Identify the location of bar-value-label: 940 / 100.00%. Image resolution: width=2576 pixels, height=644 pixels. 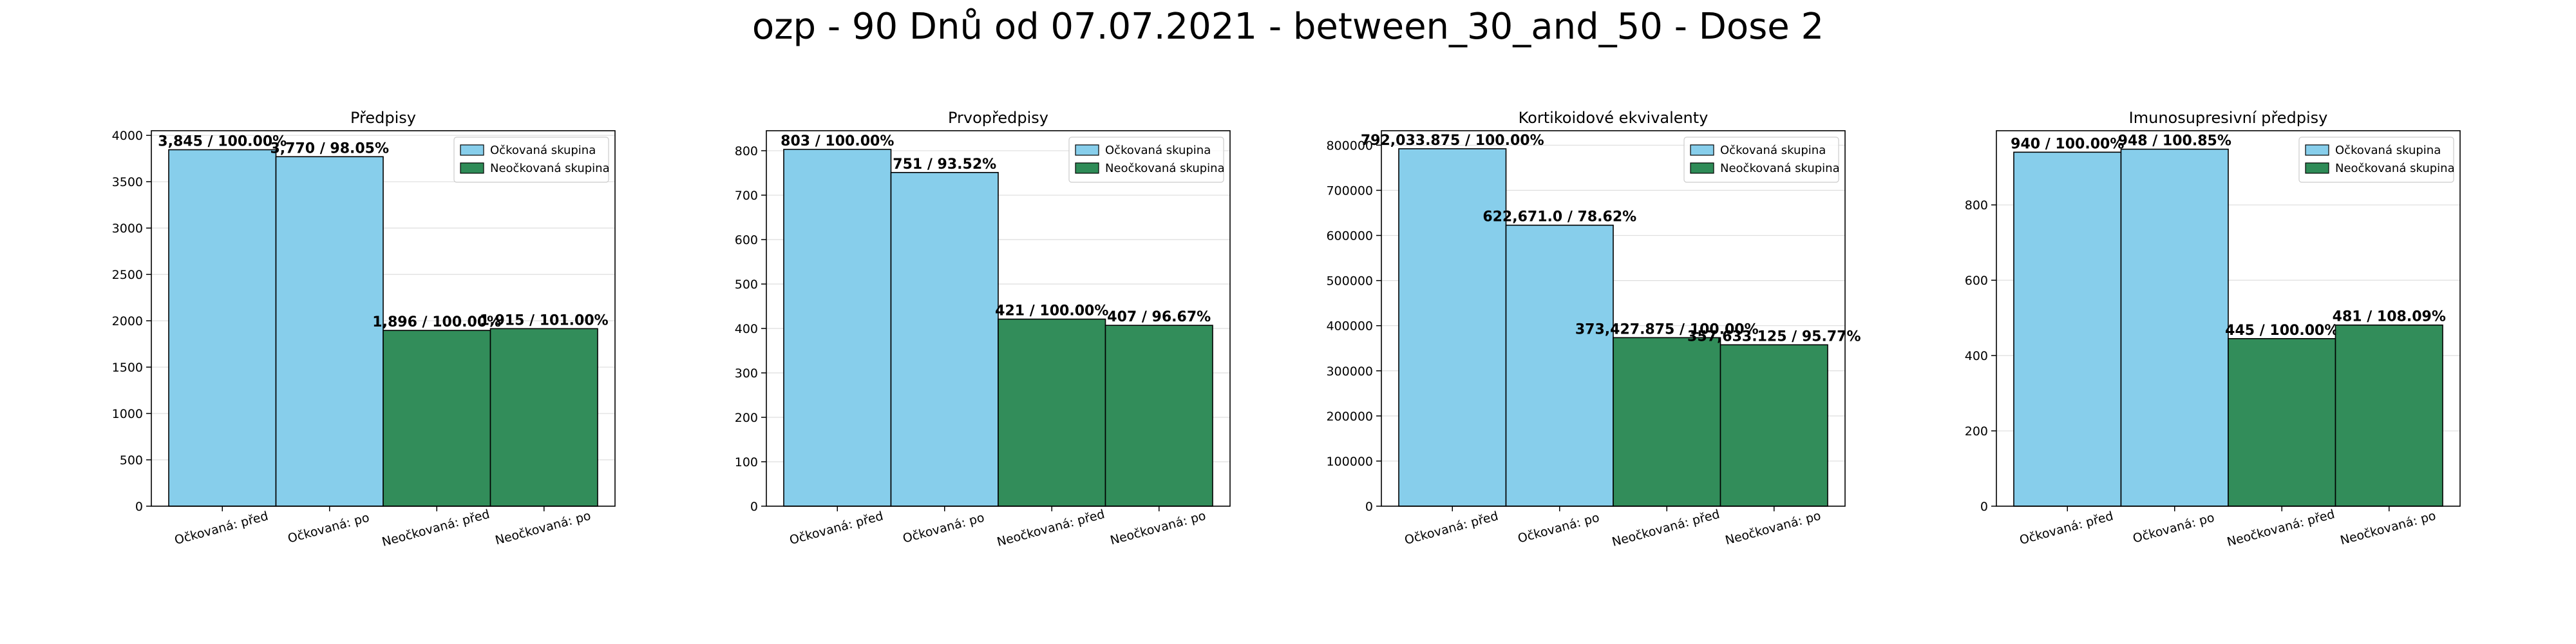
(2068, 144).